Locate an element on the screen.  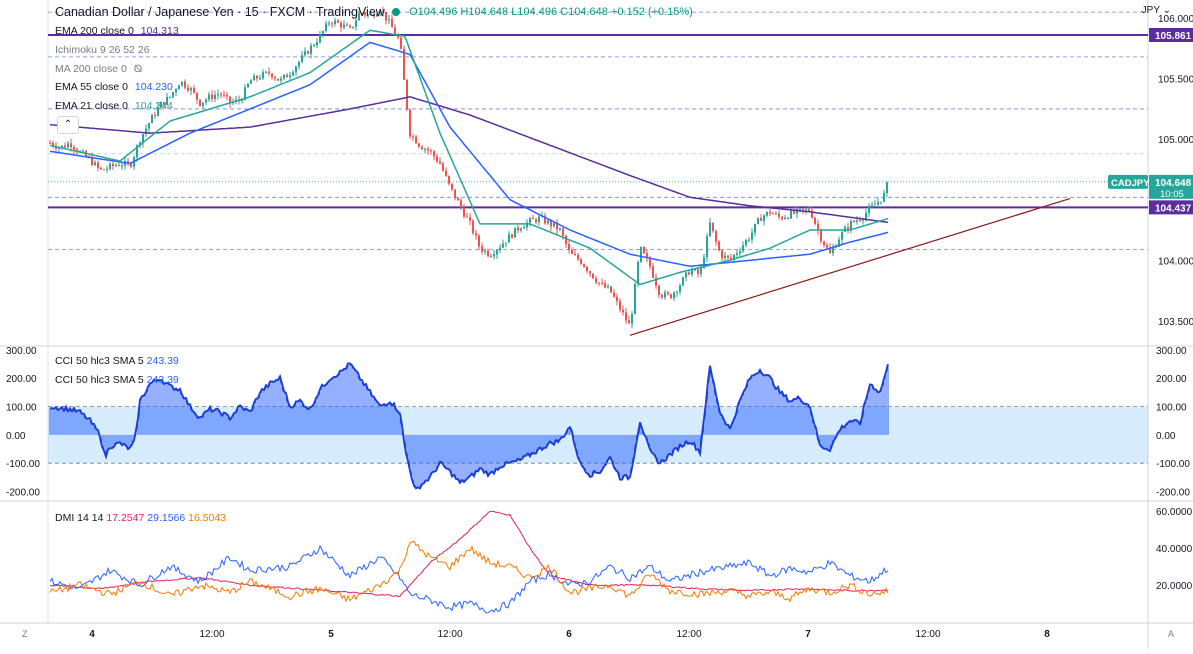
cci-right-axis-tick: -100.00 is located at coordinates (1173, 464).